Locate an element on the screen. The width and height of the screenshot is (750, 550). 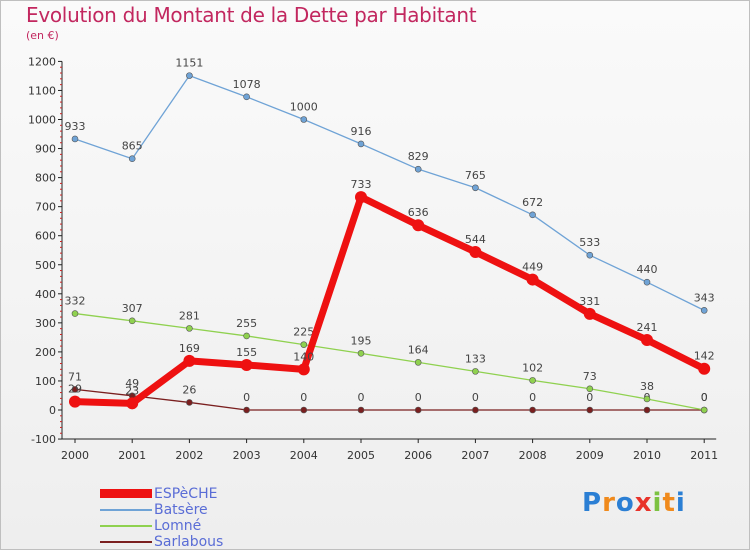
x-tick-label: 2004 is located at coordinates (304, 455).